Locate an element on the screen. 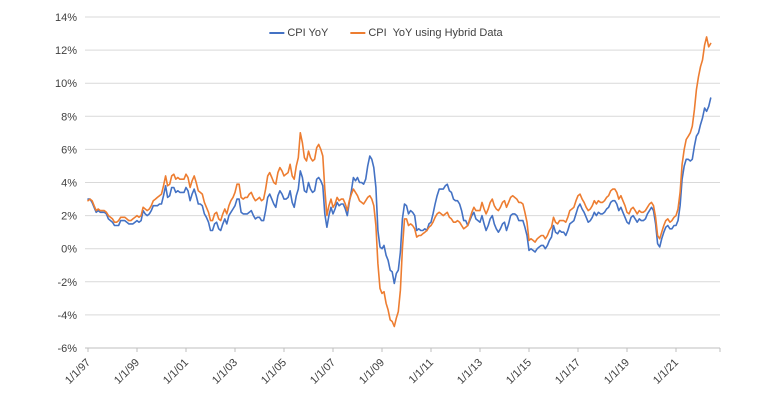 Image resolution: width=772 pixels, height=400 pixels. svg-text: 12% is located at coordinates (66, 51).